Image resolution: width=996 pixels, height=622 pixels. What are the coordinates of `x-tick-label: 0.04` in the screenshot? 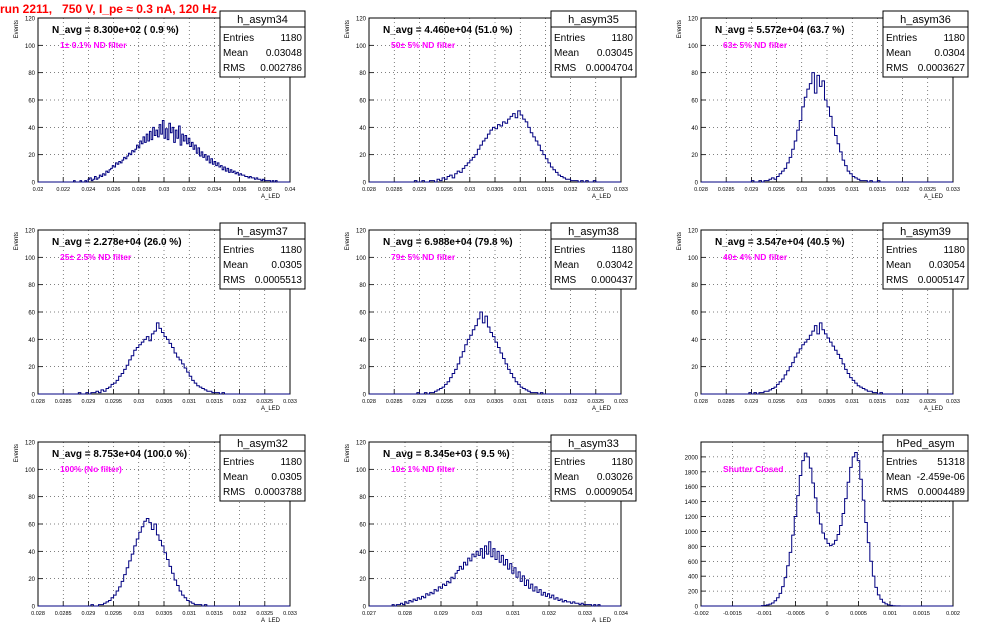 It's located at (290, 190).